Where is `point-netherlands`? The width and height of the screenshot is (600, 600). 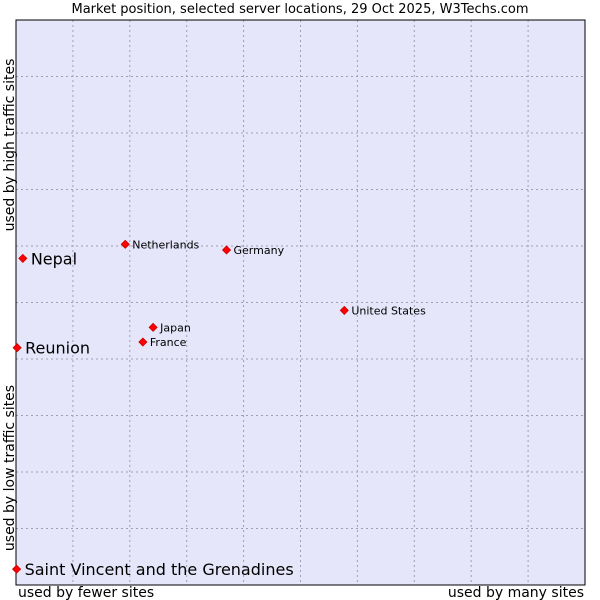 point-netherlands is located at coordinates (125, 244).